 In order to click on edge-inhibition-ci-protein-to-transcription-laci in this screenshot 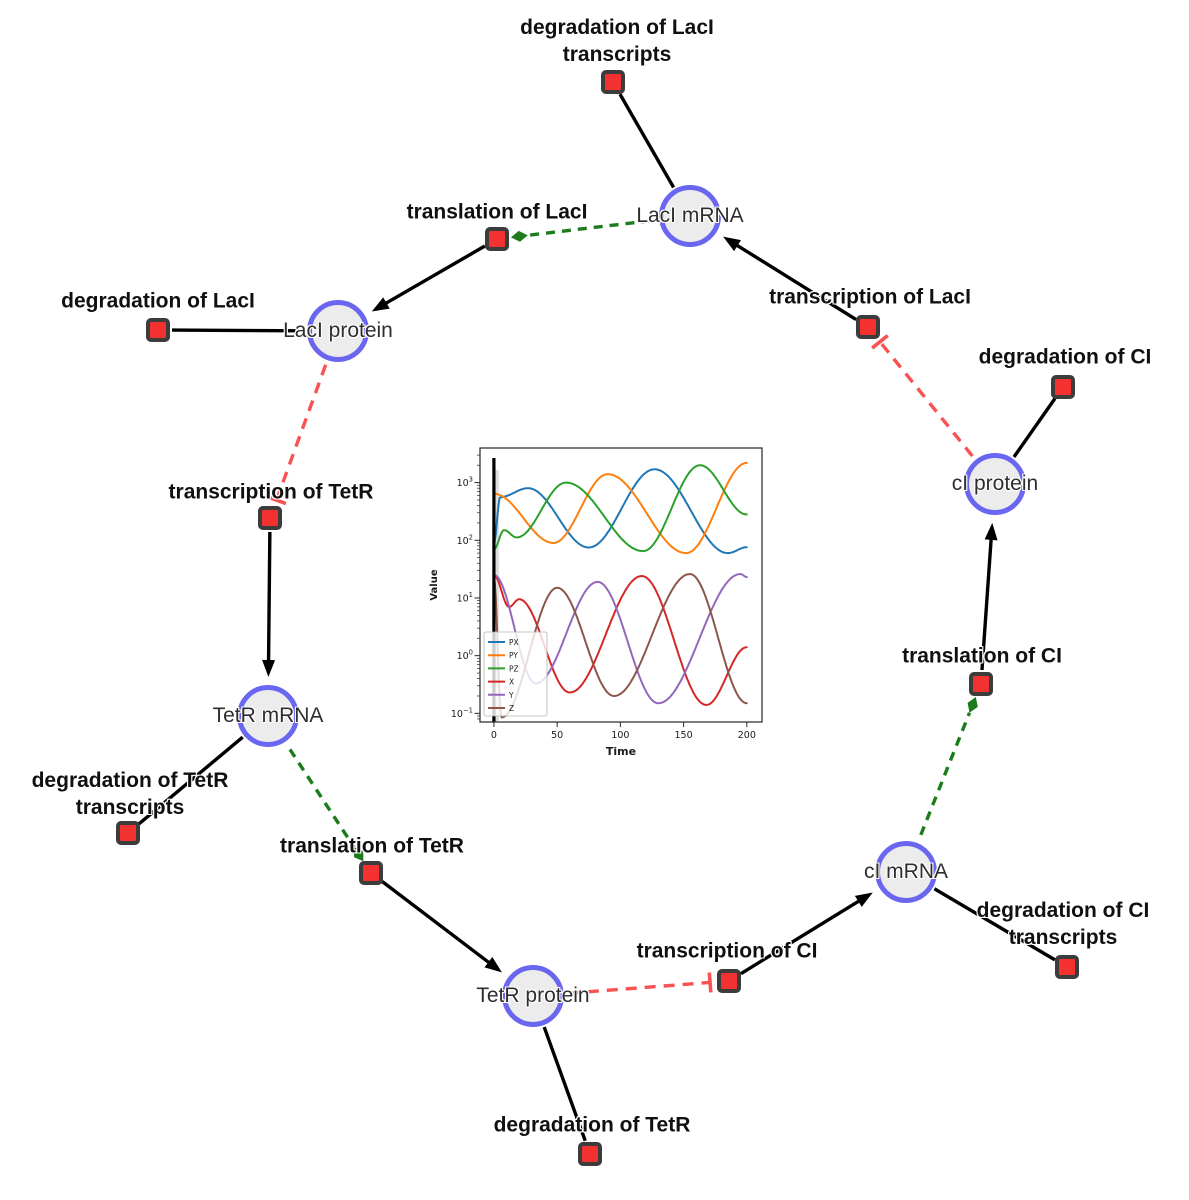, I will do `click(922, 396)`.